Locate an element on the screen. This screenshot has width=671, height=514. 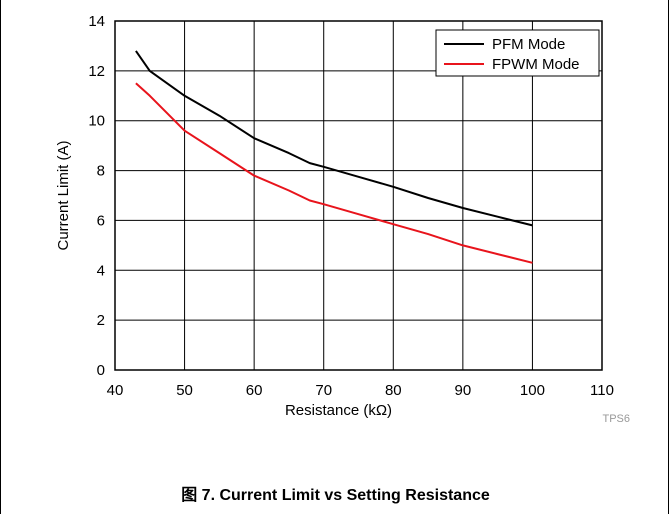
legend: PFM Mode FPWM Mode is located at coordinates (517, 53).